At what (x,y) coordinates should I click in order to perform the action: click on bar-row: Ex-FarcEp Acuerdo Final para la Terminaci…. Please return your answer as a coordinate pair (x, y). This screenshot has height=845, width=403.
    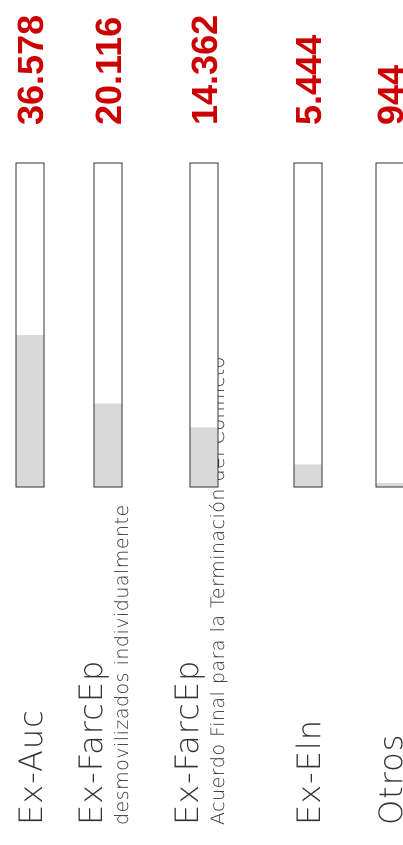
    Looking at the image, I should click on (198, 420).